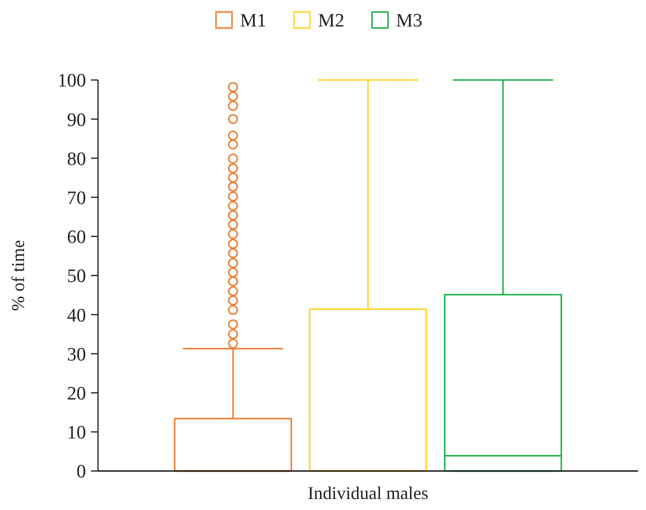 The height and width of the screenshot is (510, 646). What do you see at coordinates (76, 159) in the screenshot?
I see `y-tick-label: 80` at bounding box center [76, 159].